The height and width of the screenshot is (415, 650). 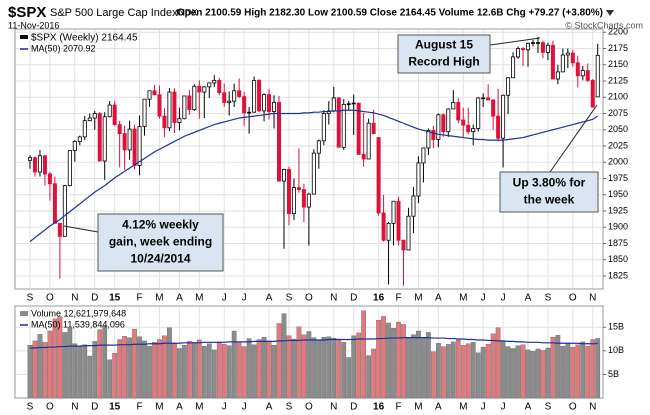 What do you see at coordinates (94, 298) in the screenshot?
I see `x-tick-label: D` at bounding box center [94, 298].